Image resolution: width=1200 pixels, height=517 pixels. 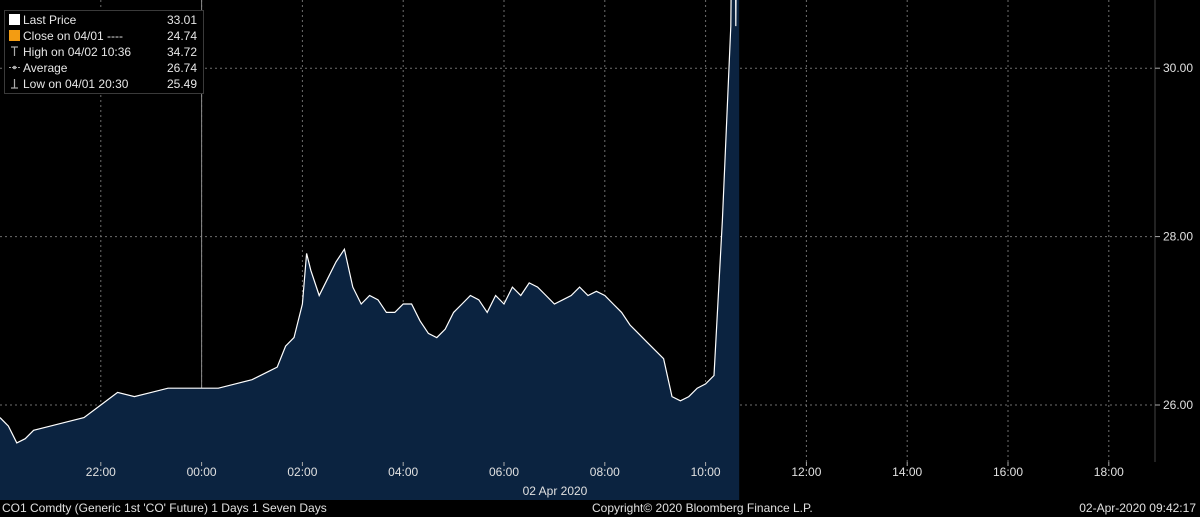 What do you see at coordinates (1137, 508) in the screenshot?
I see `footer-timestamp: 02-Apr-2020 09:42:17` at bounding box center [1137, 508].